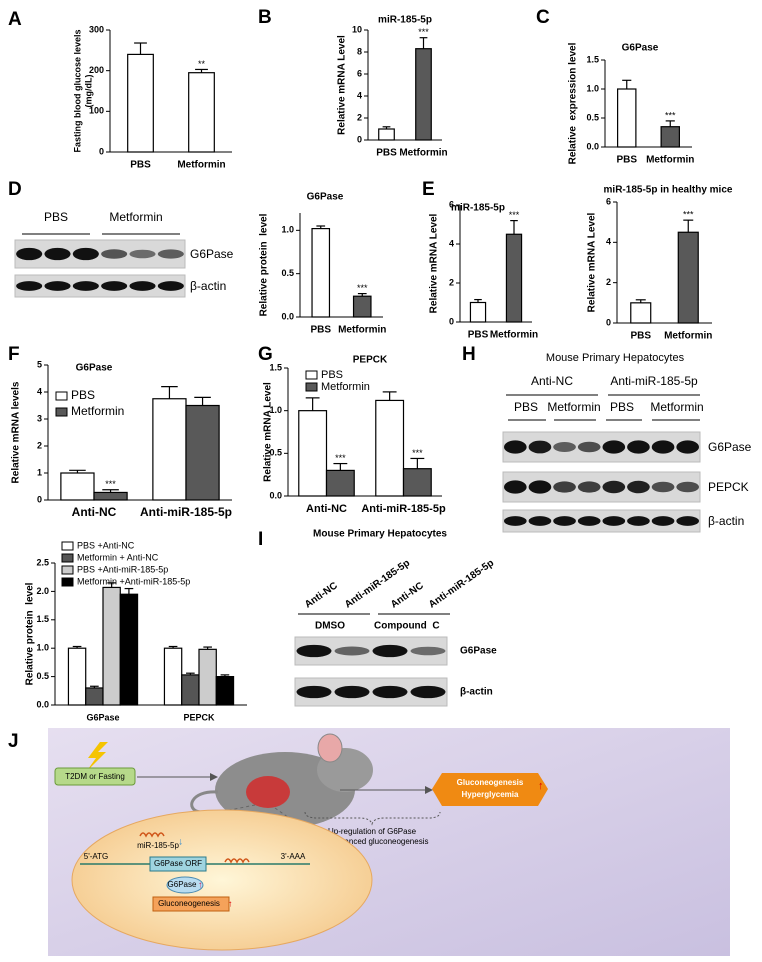 The width and height of the screenshot is (762, 962). I want to click on protein-text: G6Pase, so click(182, 884).